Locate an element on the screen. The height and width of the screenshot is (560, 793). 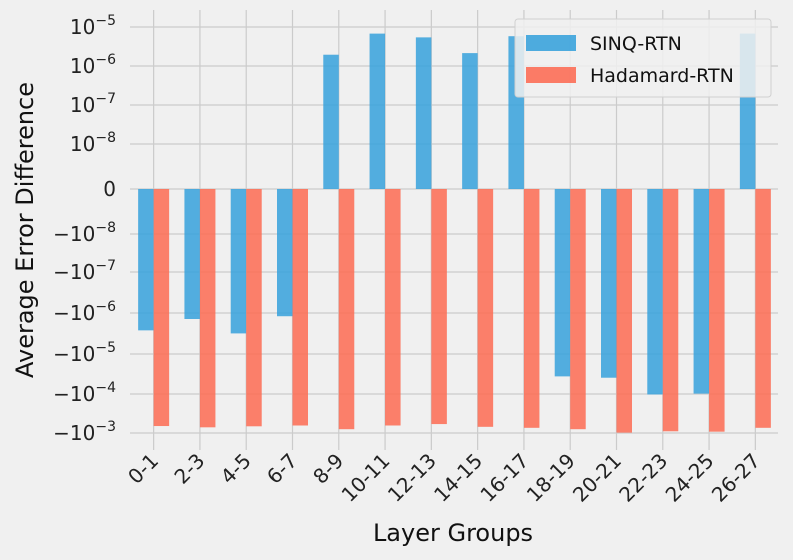
y-axis-label: Average Error Difference is located at coordinates (25, 230).